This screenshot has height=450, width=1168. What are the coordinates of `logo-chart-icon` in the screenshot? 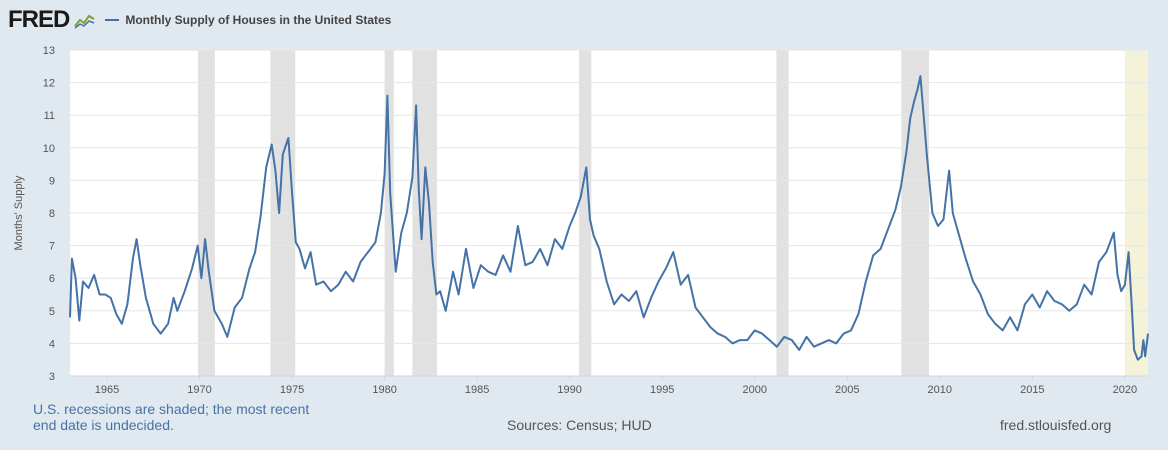 It's located at (85, 20).